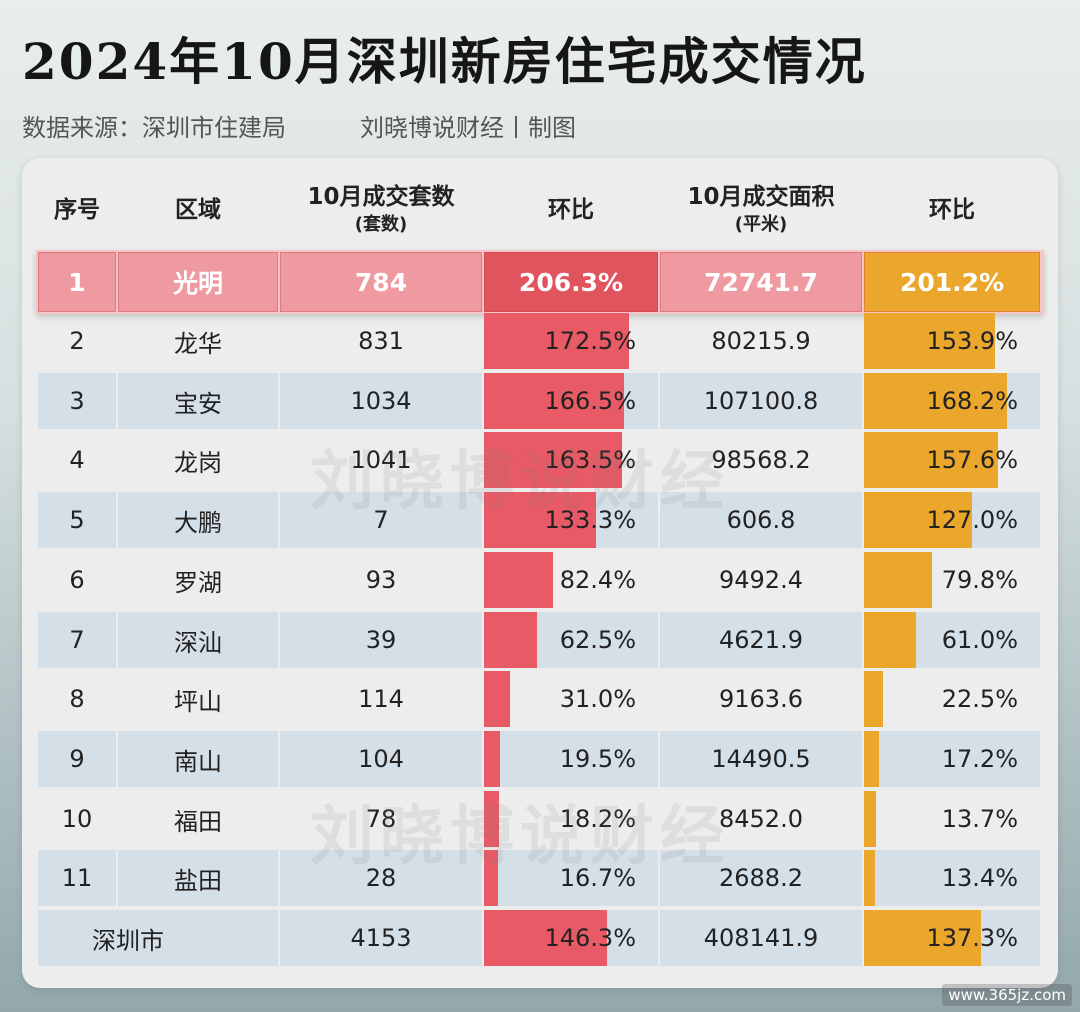 The width and height of the screenshot is (1080, 1012). What do you see at coordinates (979, 819) in the screenshot?
I see `area-mom-label: 13.7%` at bounding box center [979, 819].